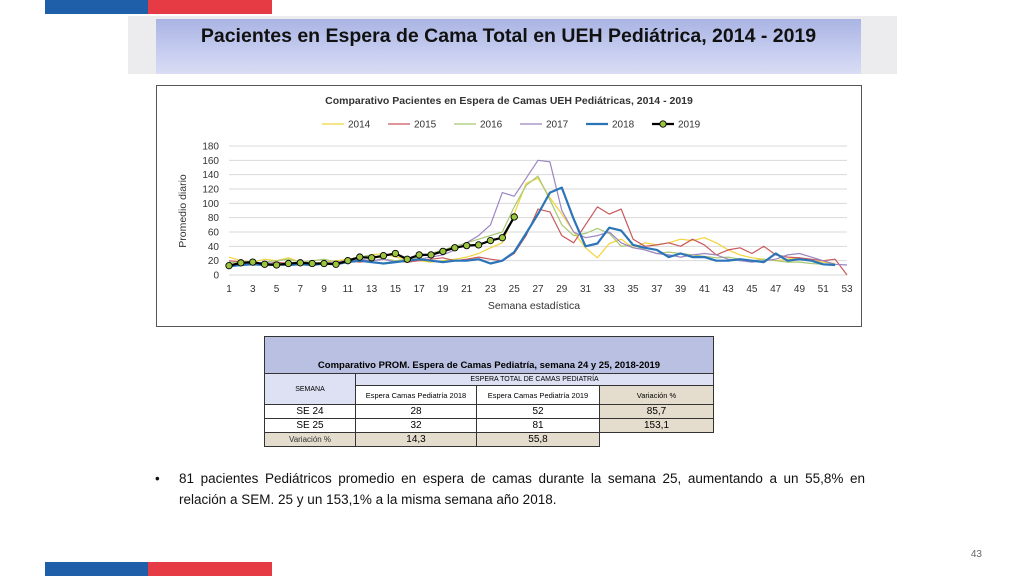 Image resolution: width=1024 pixels, height=576 pixels. What do you see at coordinates (656, 395) in the screenshot?
I see `column-header-variacion: Variación %` at bounding box center [656, 395].